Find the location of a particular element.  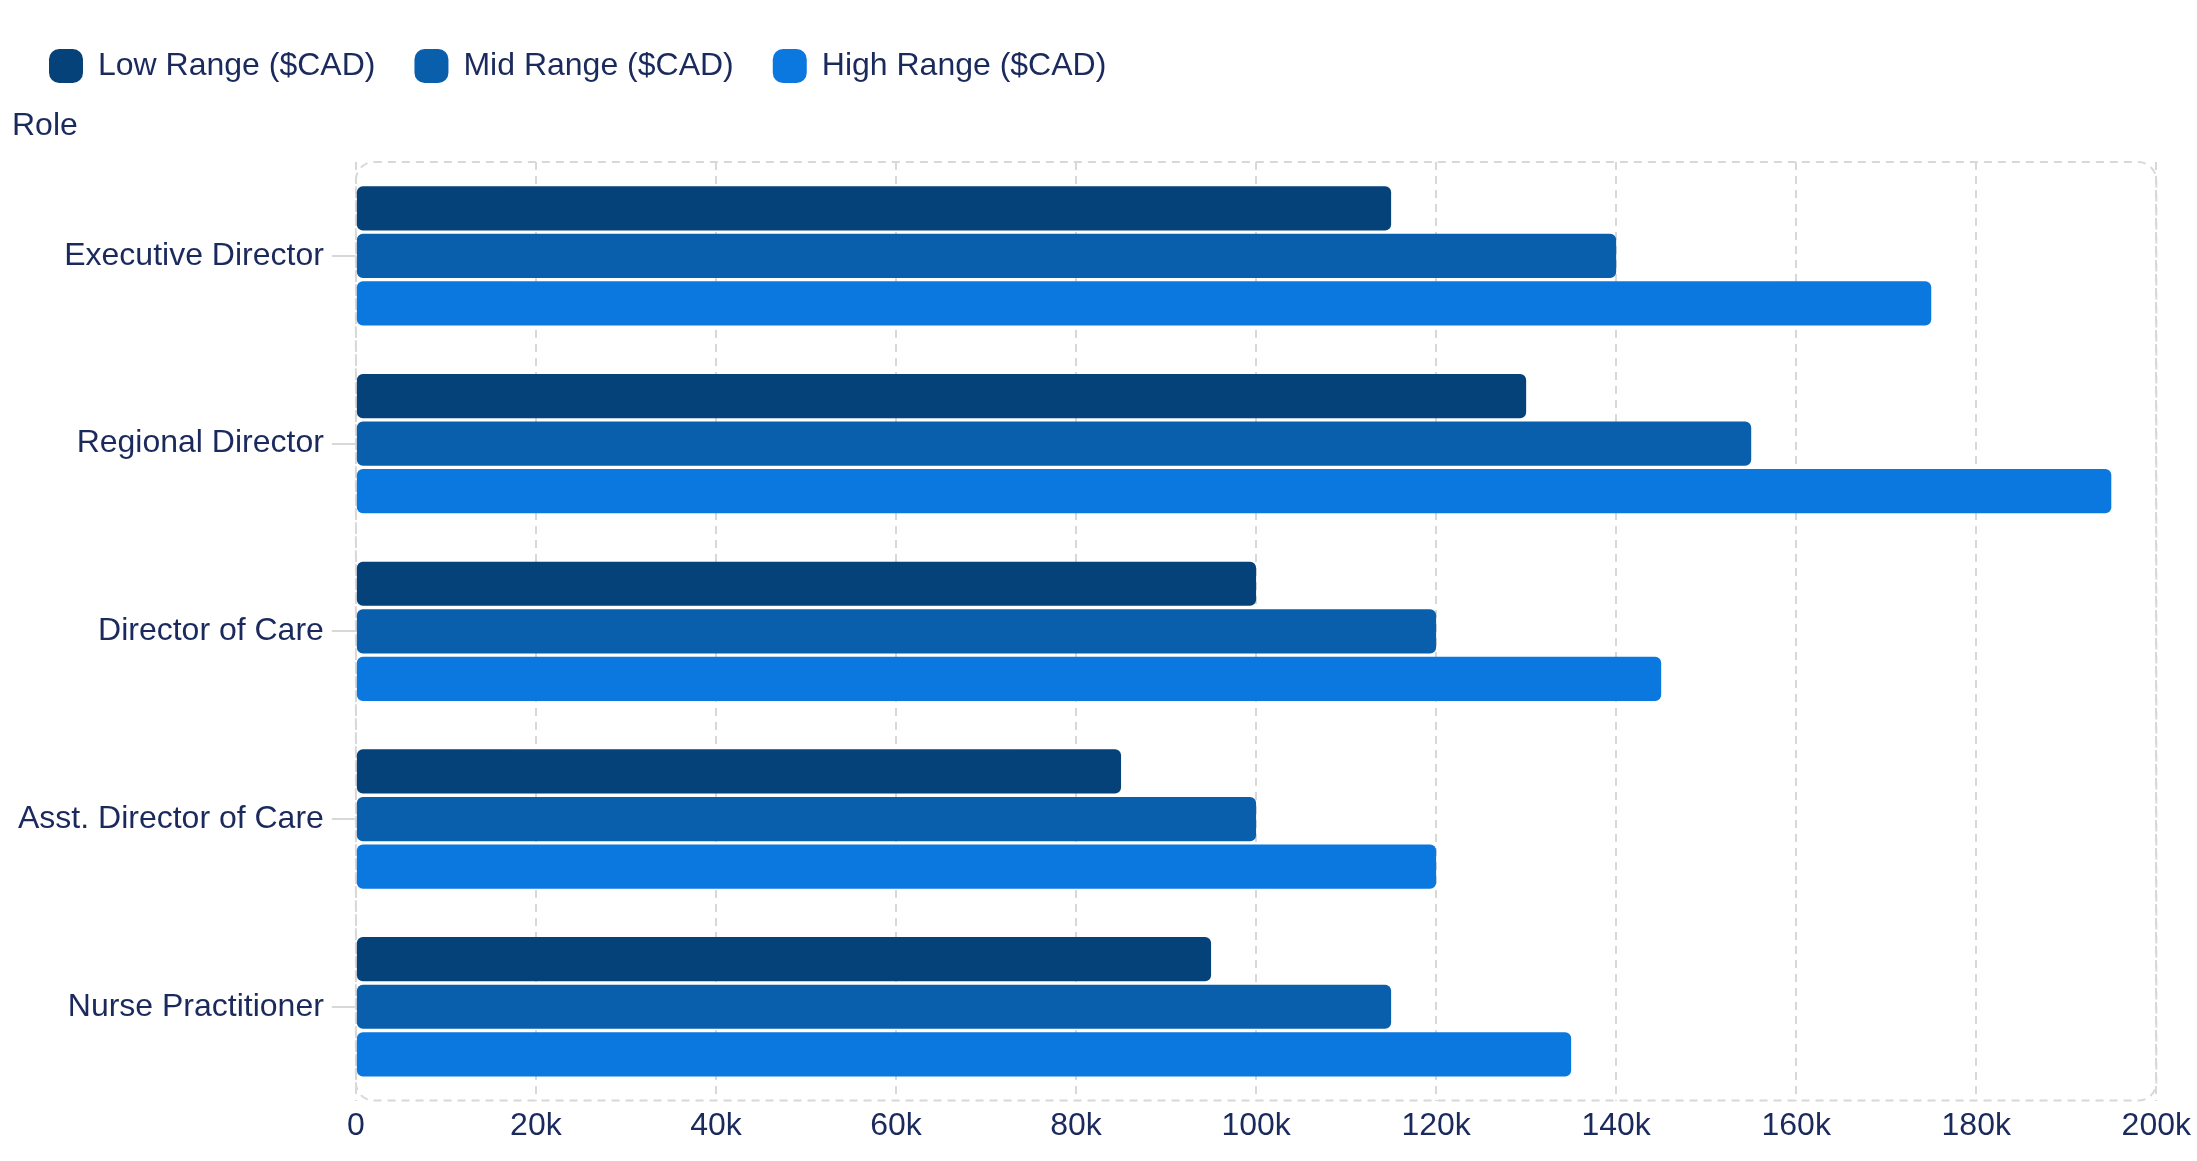

legend-label: Low Range ($CAD) is located at coordinates (237, 63).